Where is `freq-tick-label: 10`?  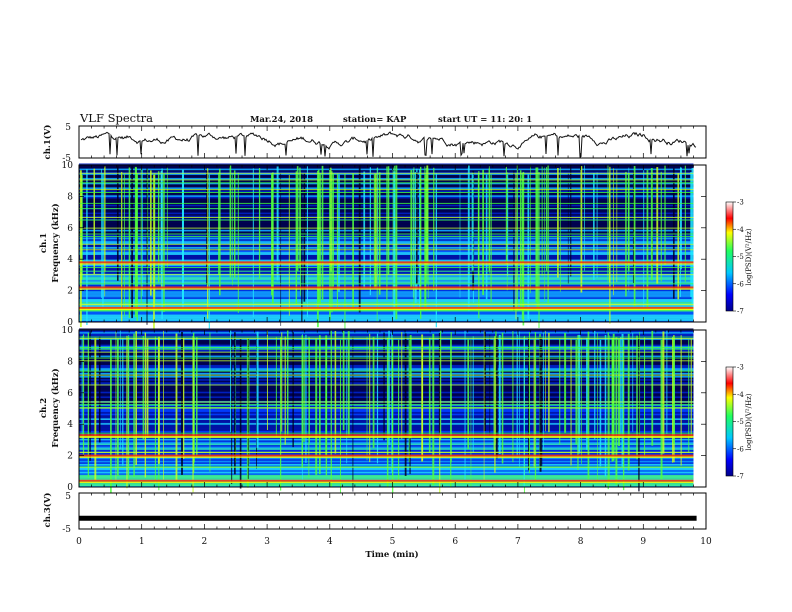 freq-tick-label: 10 is located at coordinates (68, 331).